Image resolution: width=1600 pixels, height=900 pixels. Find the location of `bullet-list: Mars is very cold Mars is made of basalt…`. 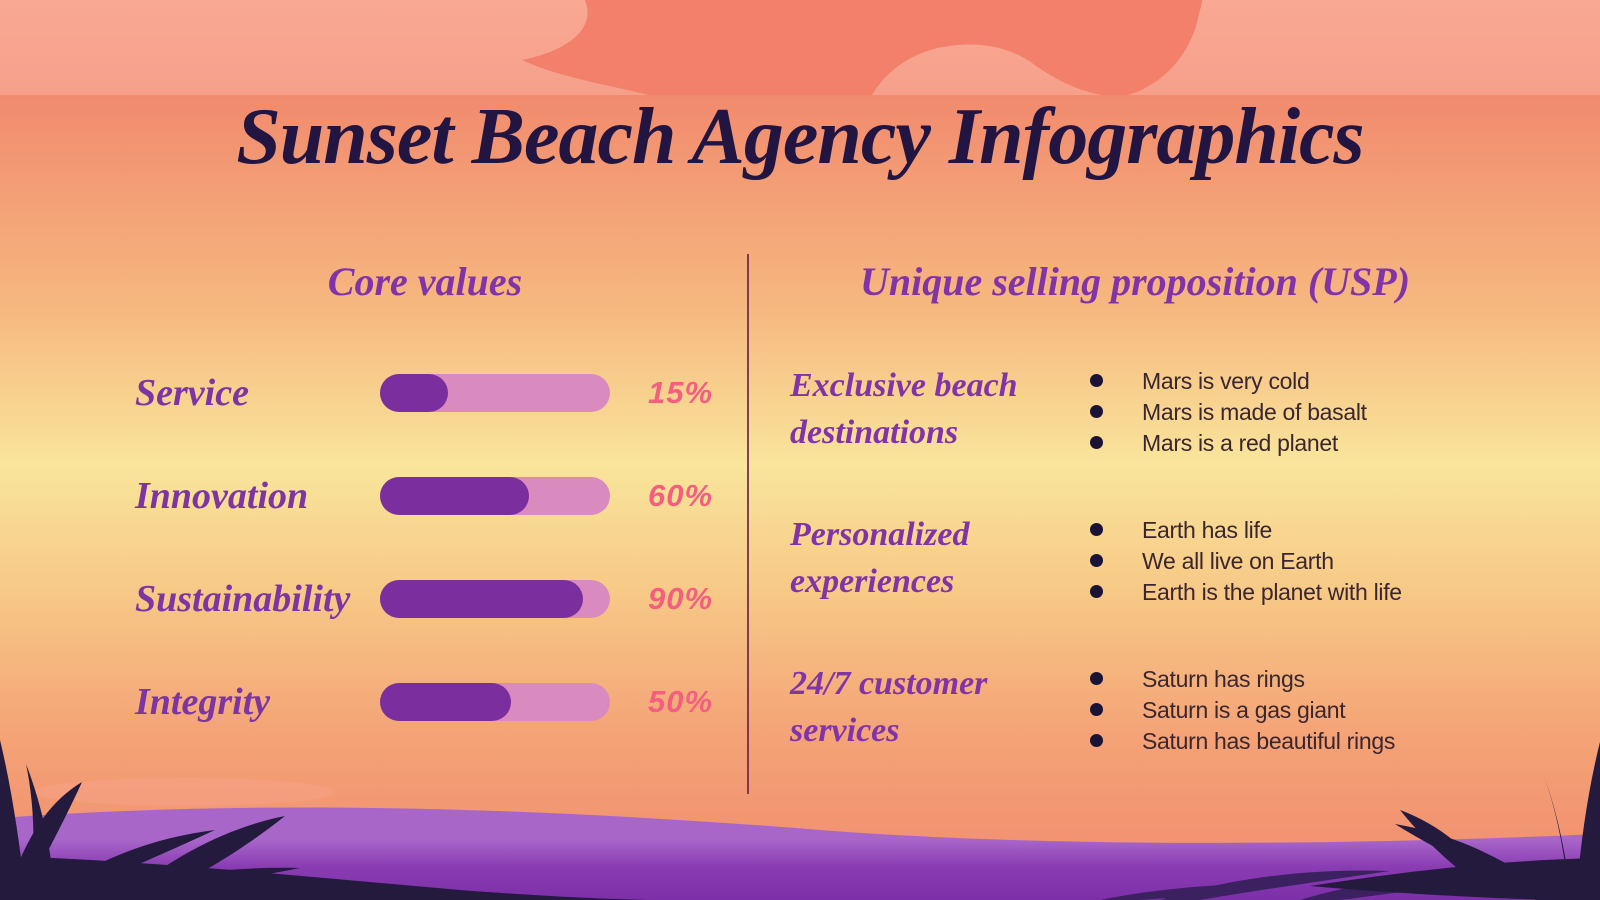

bullet-list: Mars is very cold Mars is made of basalt… is located at coordinates (1228, 410).